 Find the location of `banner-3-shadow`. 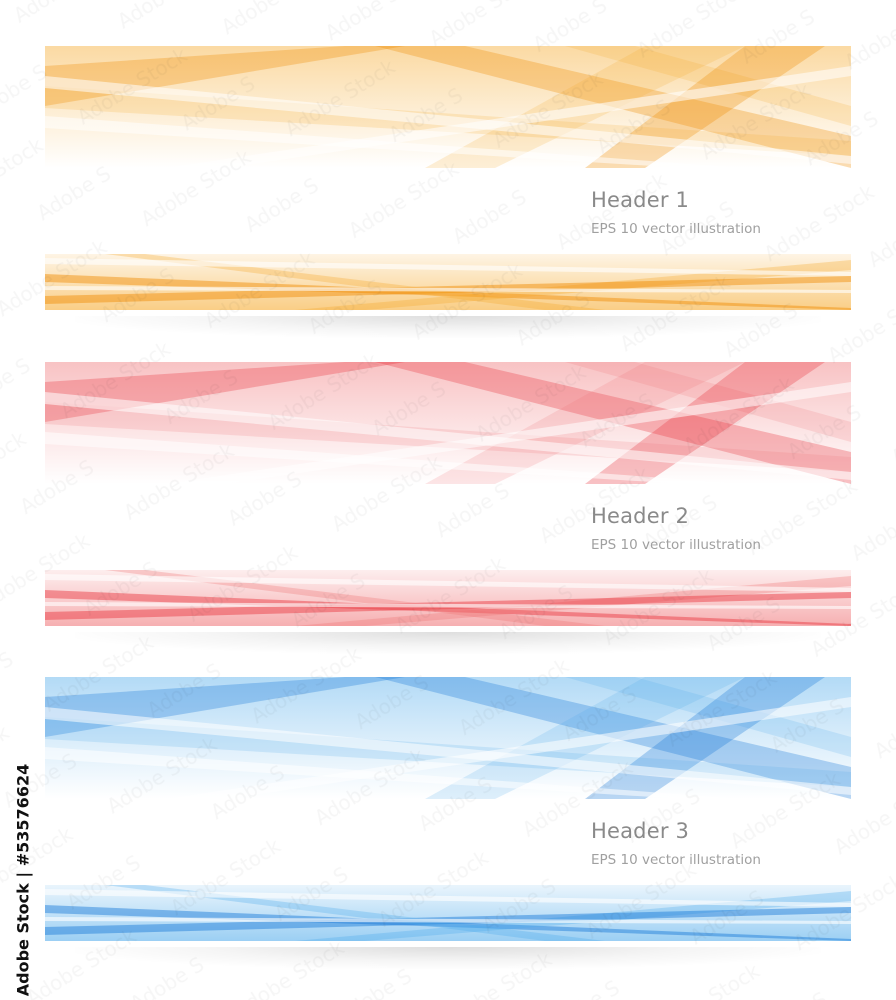

banner-3-shadow is located at coordinates (448, 958).